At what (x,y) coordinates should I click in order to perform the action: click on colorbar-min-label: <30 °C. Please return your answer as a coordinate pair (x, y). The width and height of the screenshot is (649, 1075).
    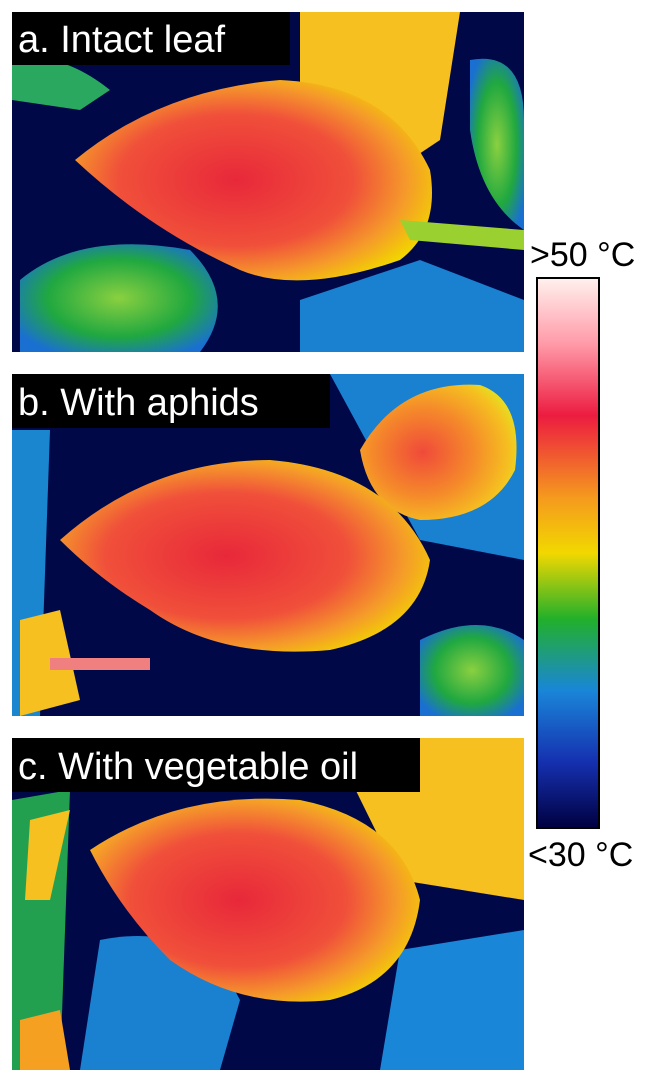
    Looking at the image, I should click on (580, 855).